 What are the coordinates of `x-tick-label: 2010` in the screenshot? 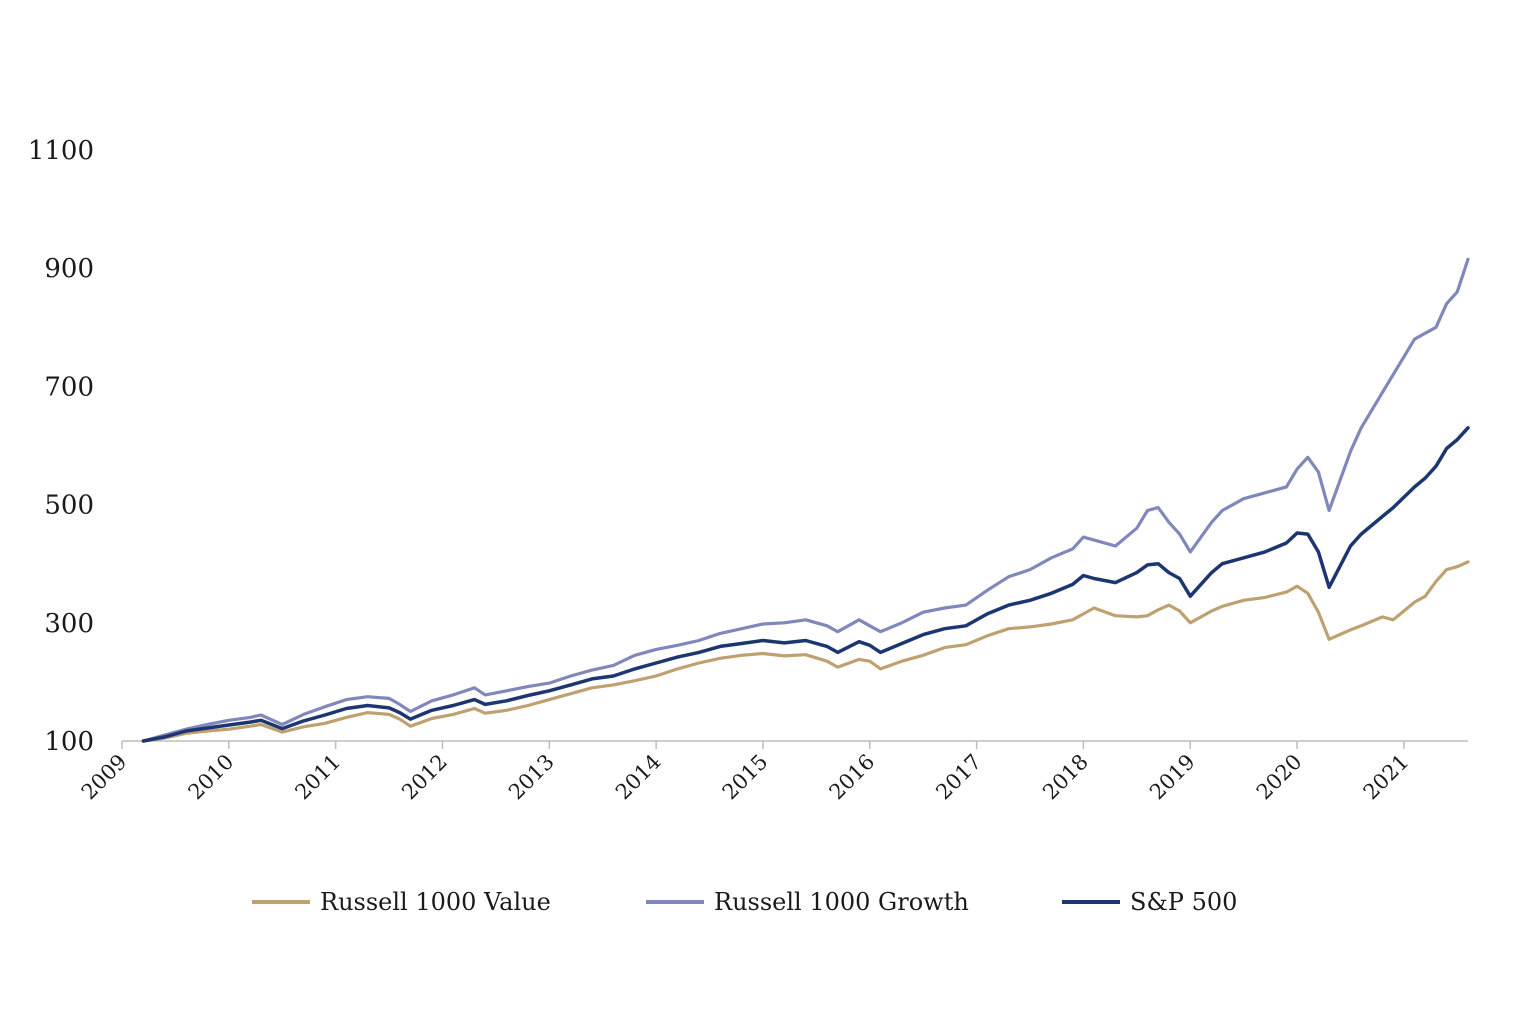 It's located at (211, 777).